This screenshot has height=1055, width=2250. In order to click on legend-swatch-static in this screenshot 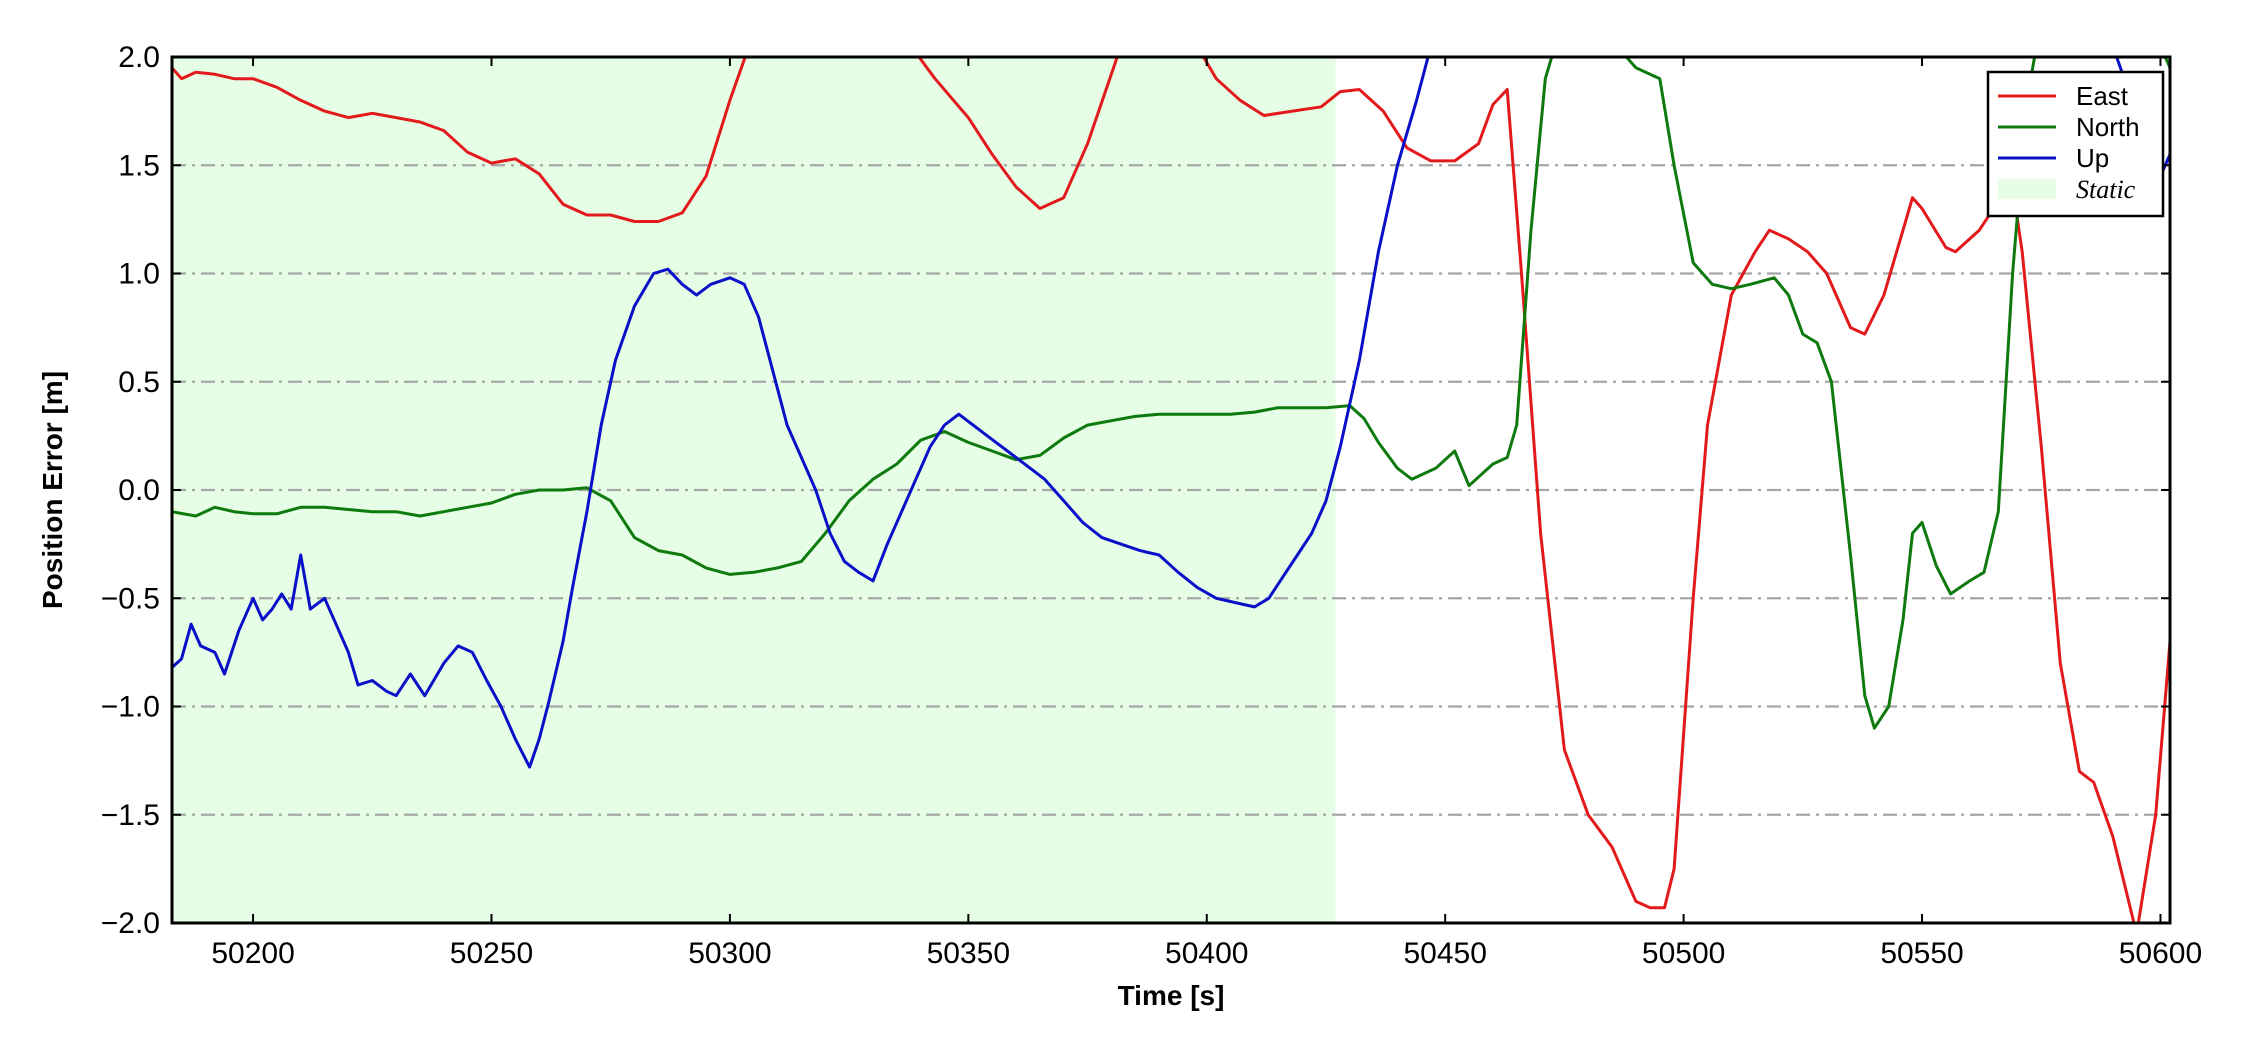, I will do `click(2027, 189)`.